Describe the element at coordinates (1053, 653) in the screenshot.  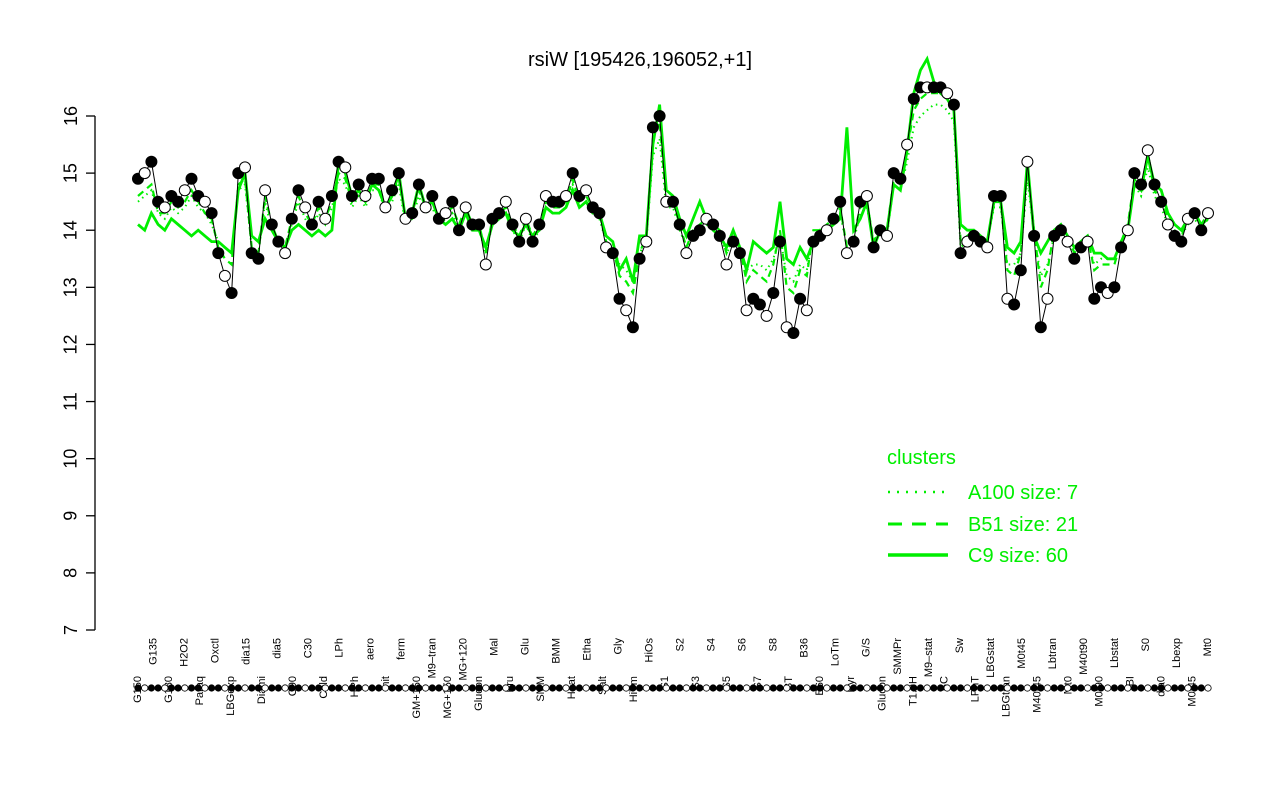
I see `x-tick-label: Lbtran` at that location.